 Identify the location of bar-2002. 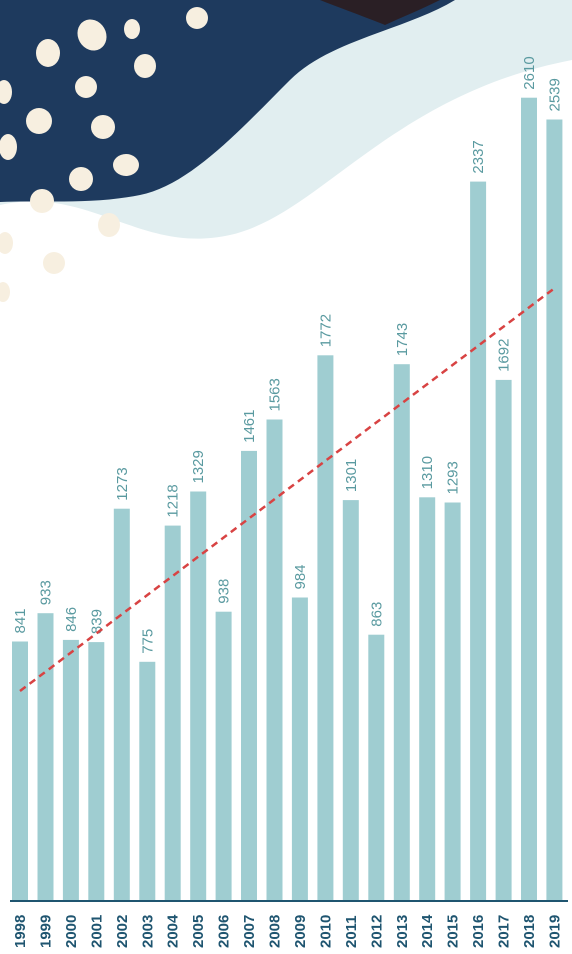
(121, 704).